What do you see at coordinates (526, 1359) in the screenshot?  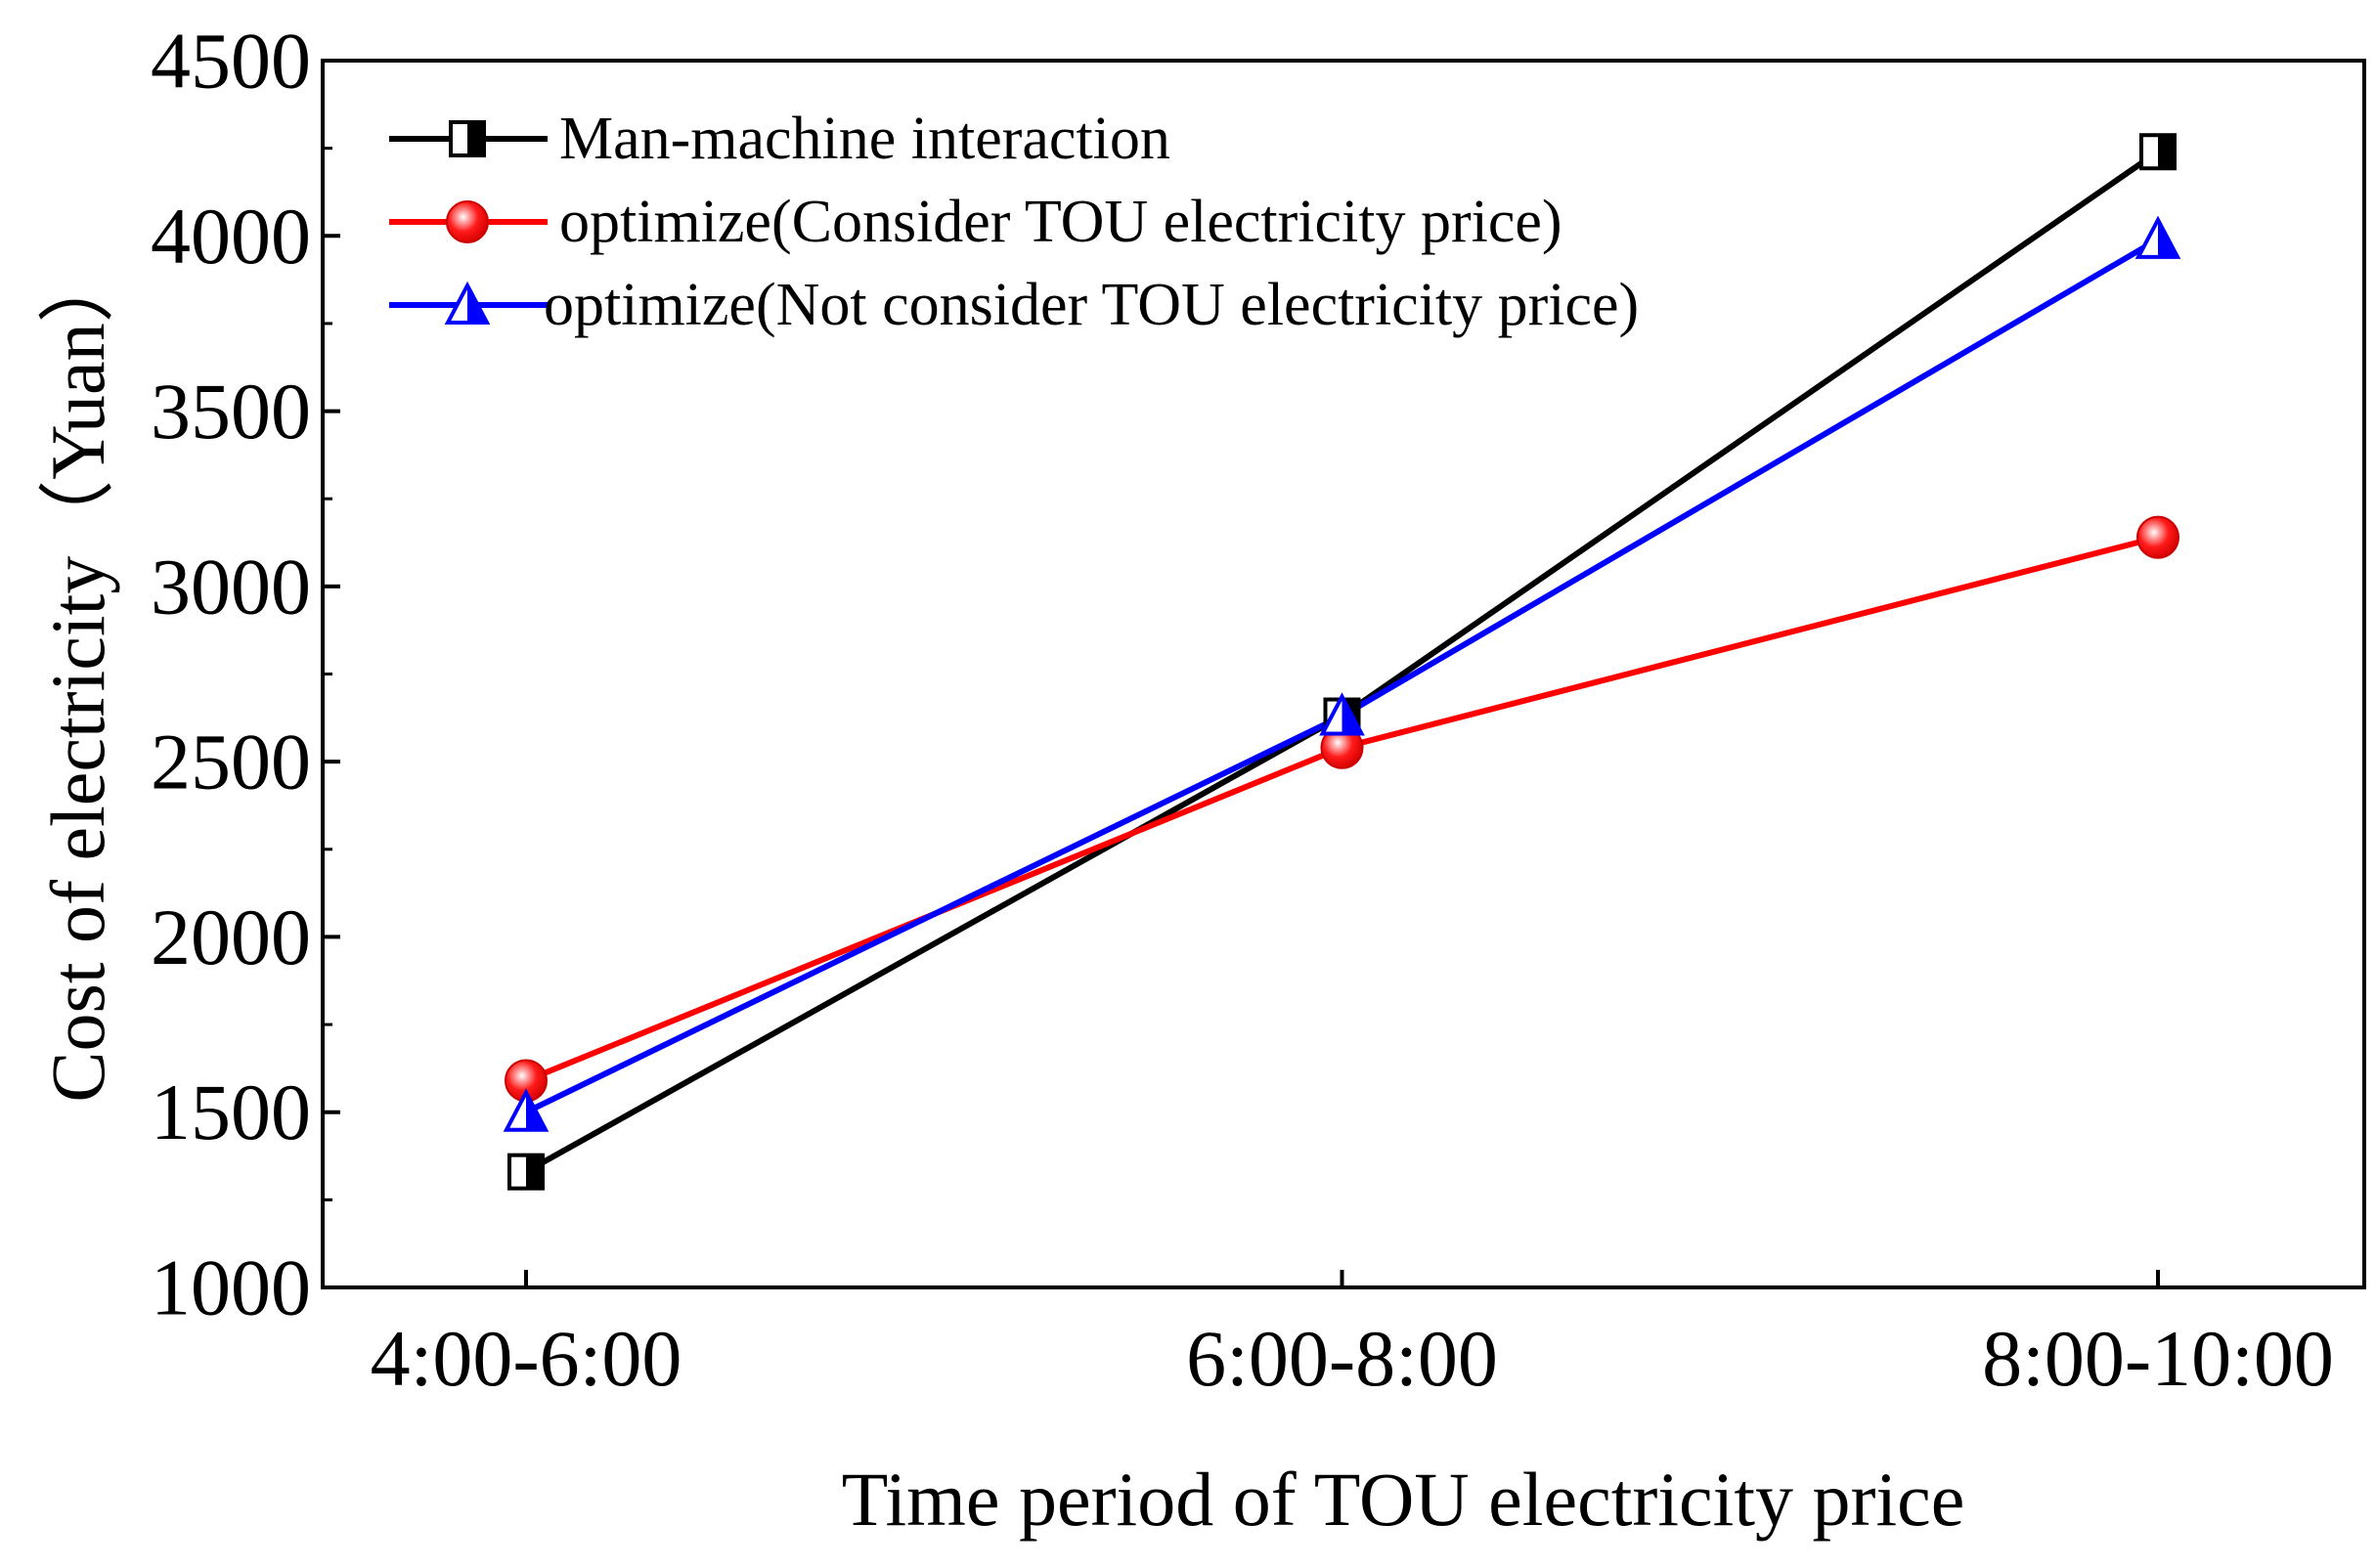 I see `x-tick-label: 4:00-6:00` at bounding box center [526, 1359].